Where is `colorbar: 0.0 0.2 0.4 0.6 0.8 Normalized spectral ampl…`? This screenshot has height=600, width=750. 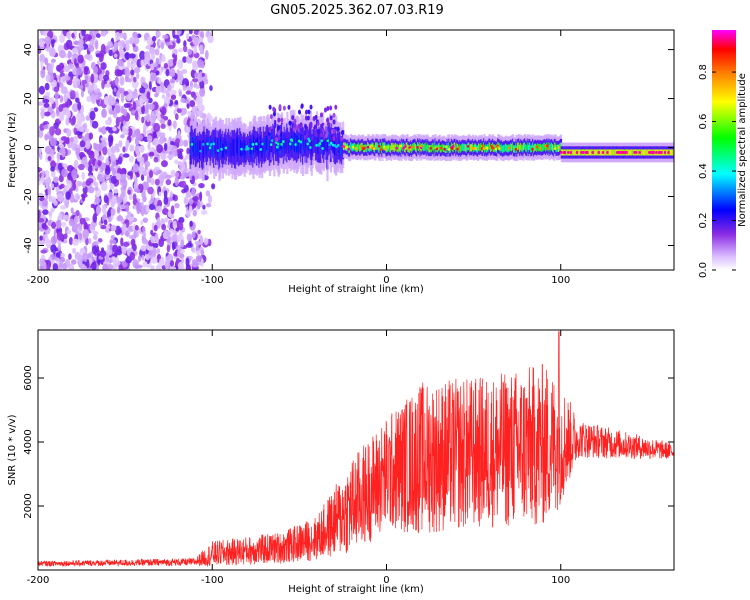
colorbar: 0.0 0.2 0.4 0.6 0.8 Normalized spectral ampl… is located at coordinates (723, 154).